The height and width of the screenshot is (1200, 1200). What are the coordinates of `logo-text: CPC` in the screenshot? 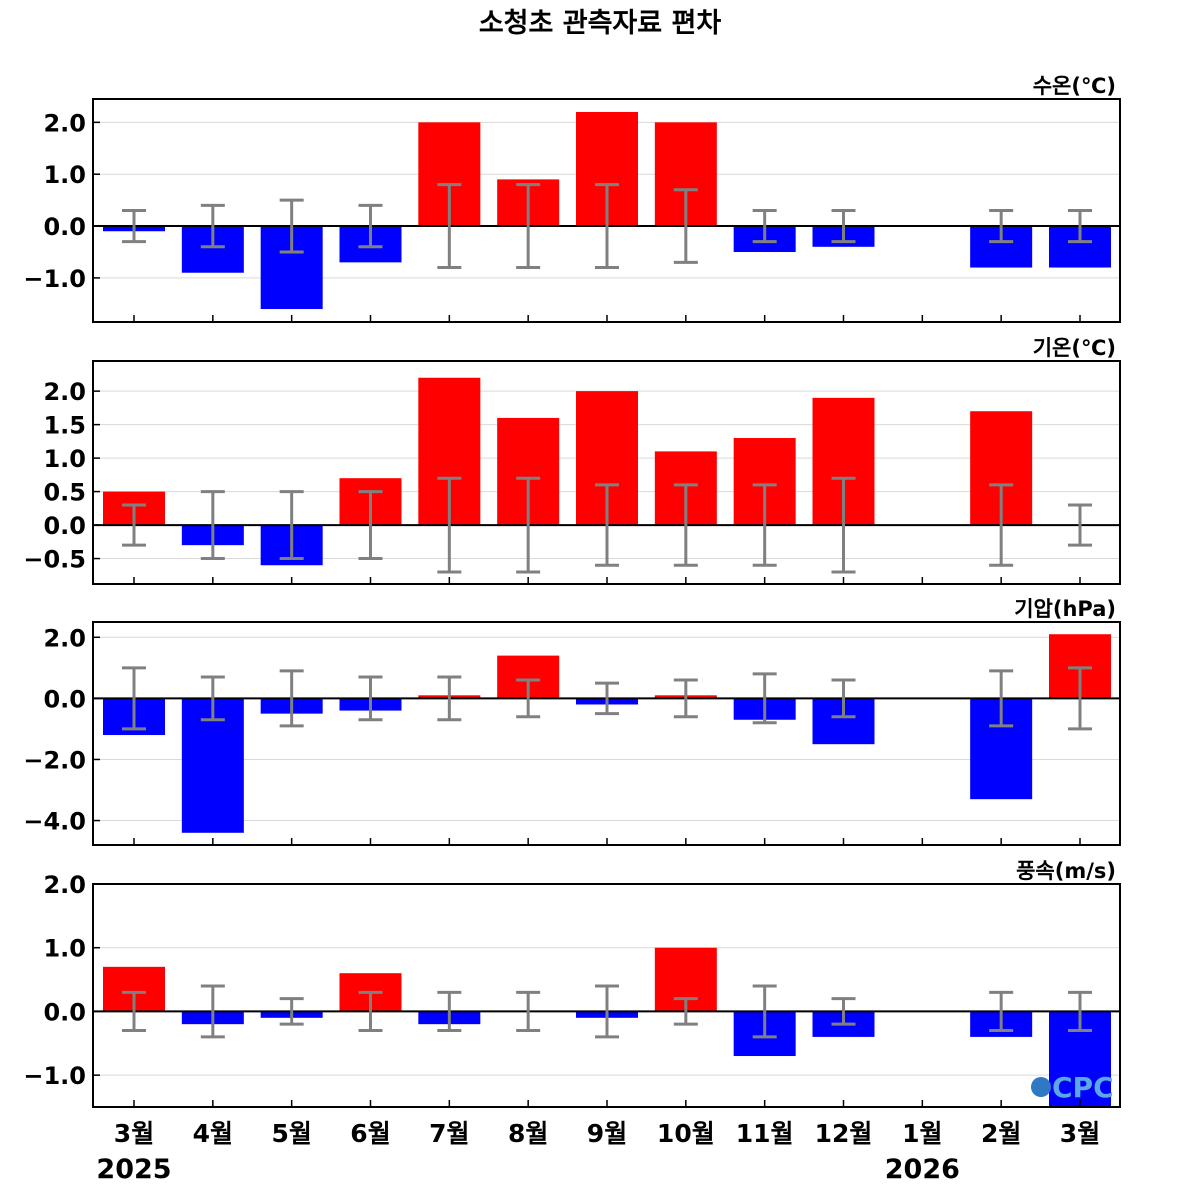 It's located at (1083, 1087).